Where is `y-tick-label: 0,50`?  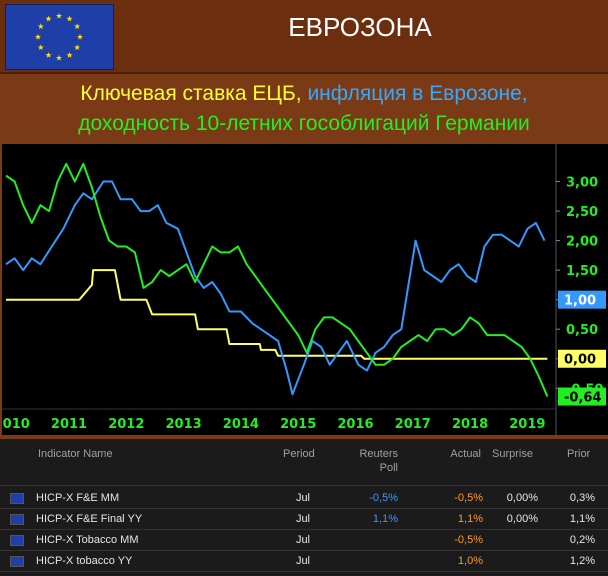
y-tick-label: 0,50 is located at coordinates (582, 330).